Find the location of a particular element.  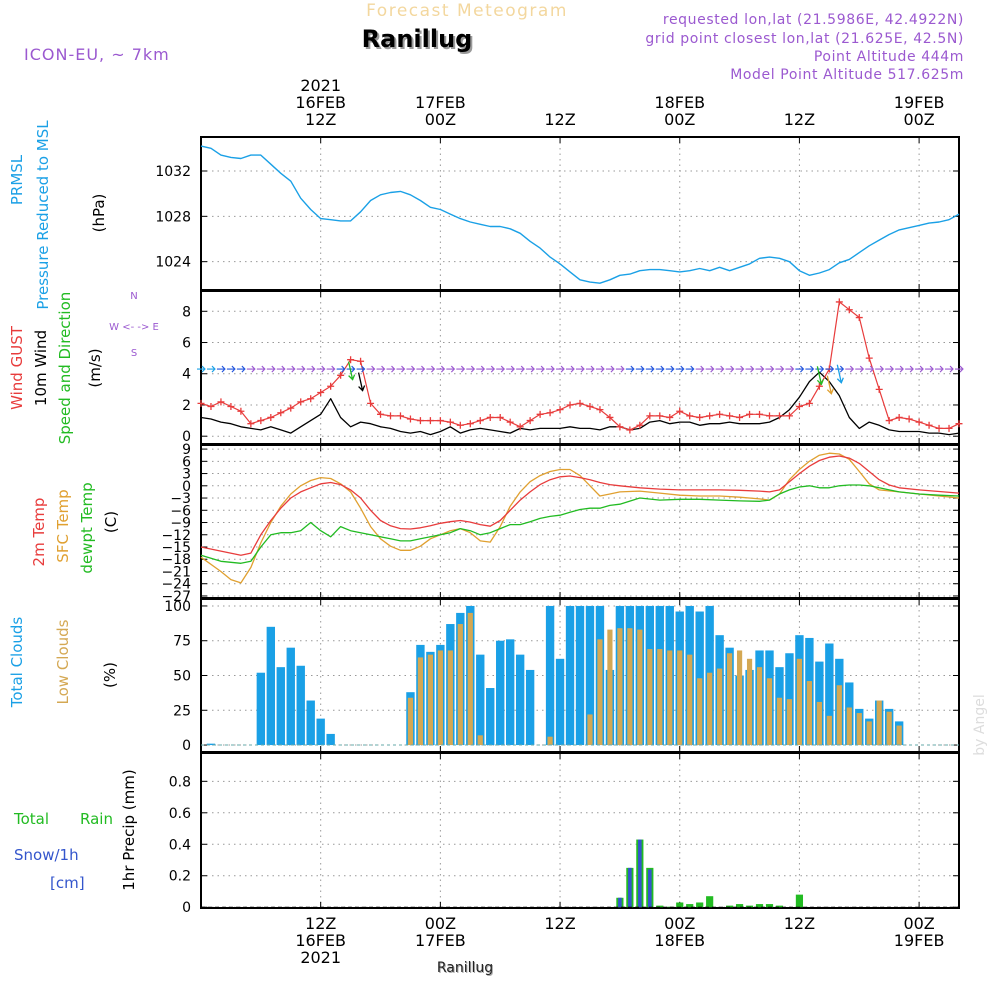

y-tick-label: 75 is located at coordinates (182, 642).